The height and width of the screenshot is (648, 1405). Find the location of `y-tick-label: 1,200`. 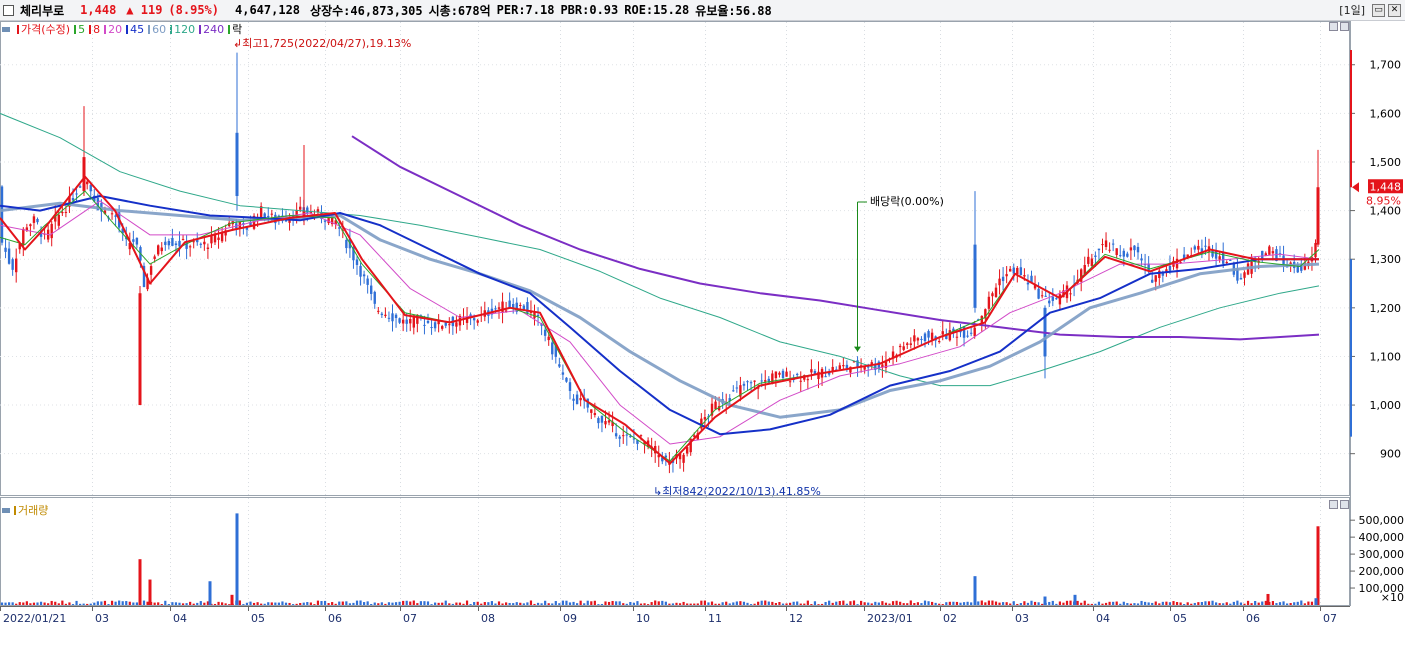

y-tick-label: 1,200 is located at coordinates (1386, 308).